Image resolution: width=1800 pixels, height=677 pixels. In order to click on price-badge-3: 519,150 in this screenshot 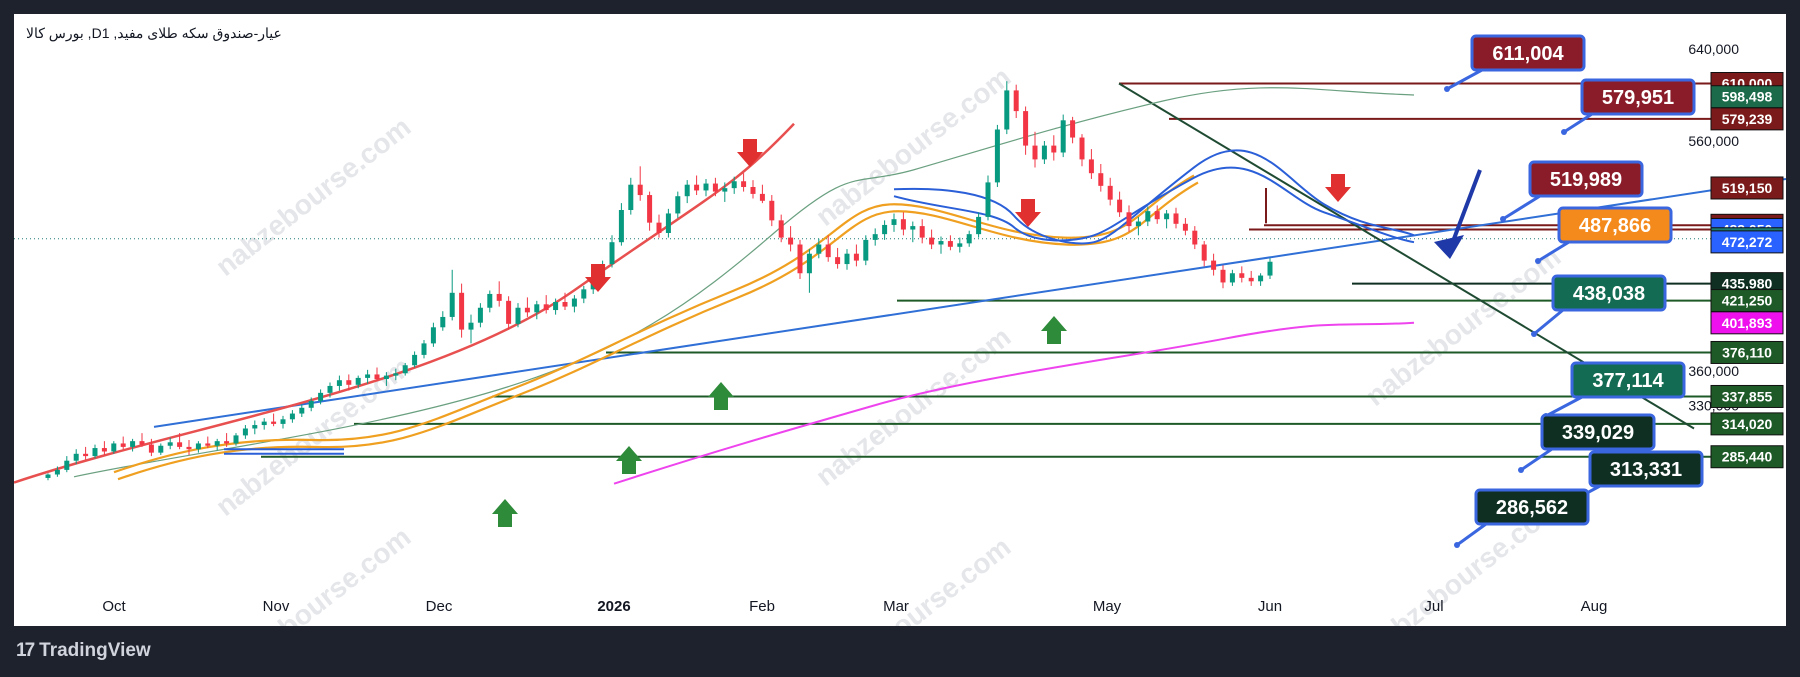, I will do `click(1747, 188)`.